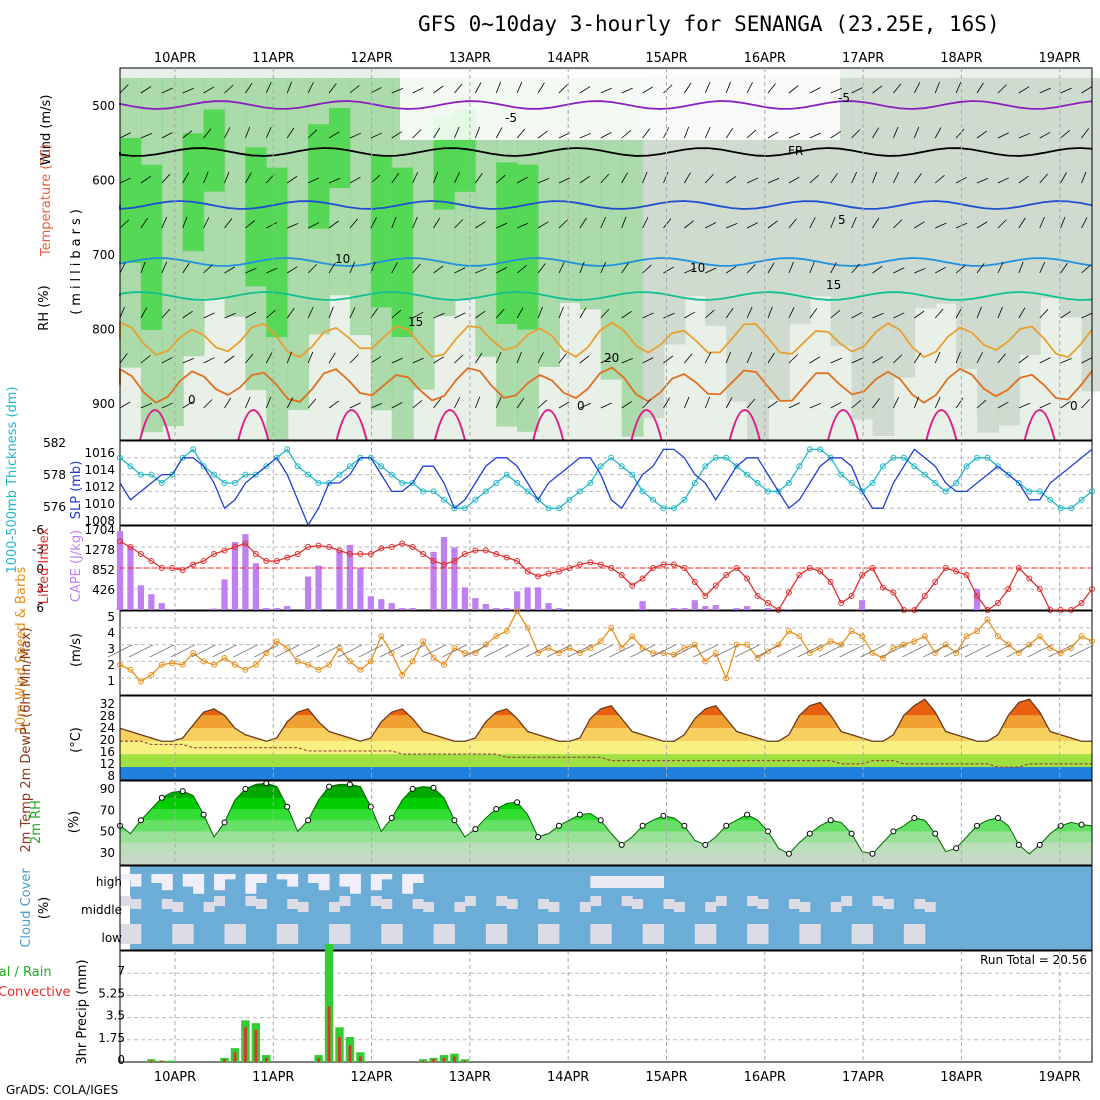 The height and width of the screenshot is (1100, 1100). I want to click on rh2m-point, so click(956, 848).